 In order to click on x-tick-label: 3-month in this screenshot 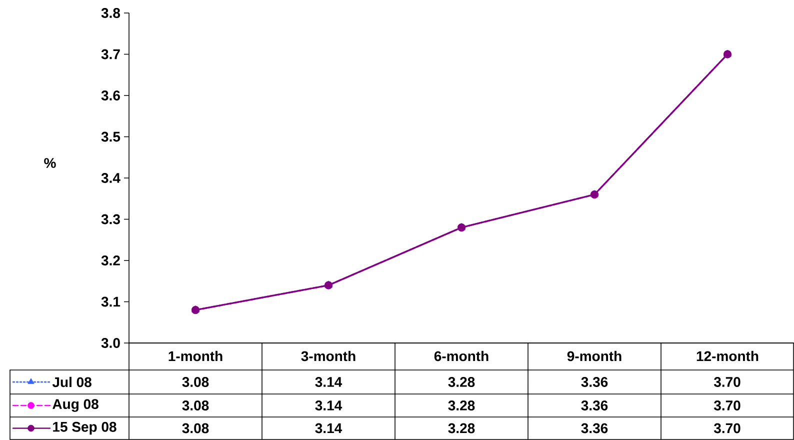, I will do `click(328, 356)`.